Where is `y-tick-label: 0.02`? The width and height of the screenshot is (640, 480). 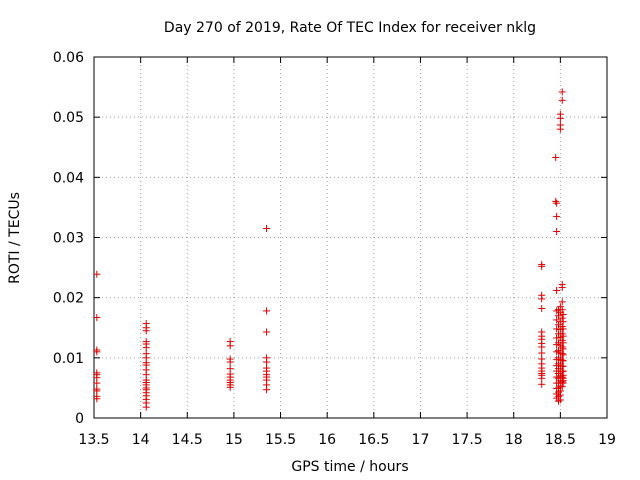 y-tick-label: 0.02 is located at coordinates (68, 299).